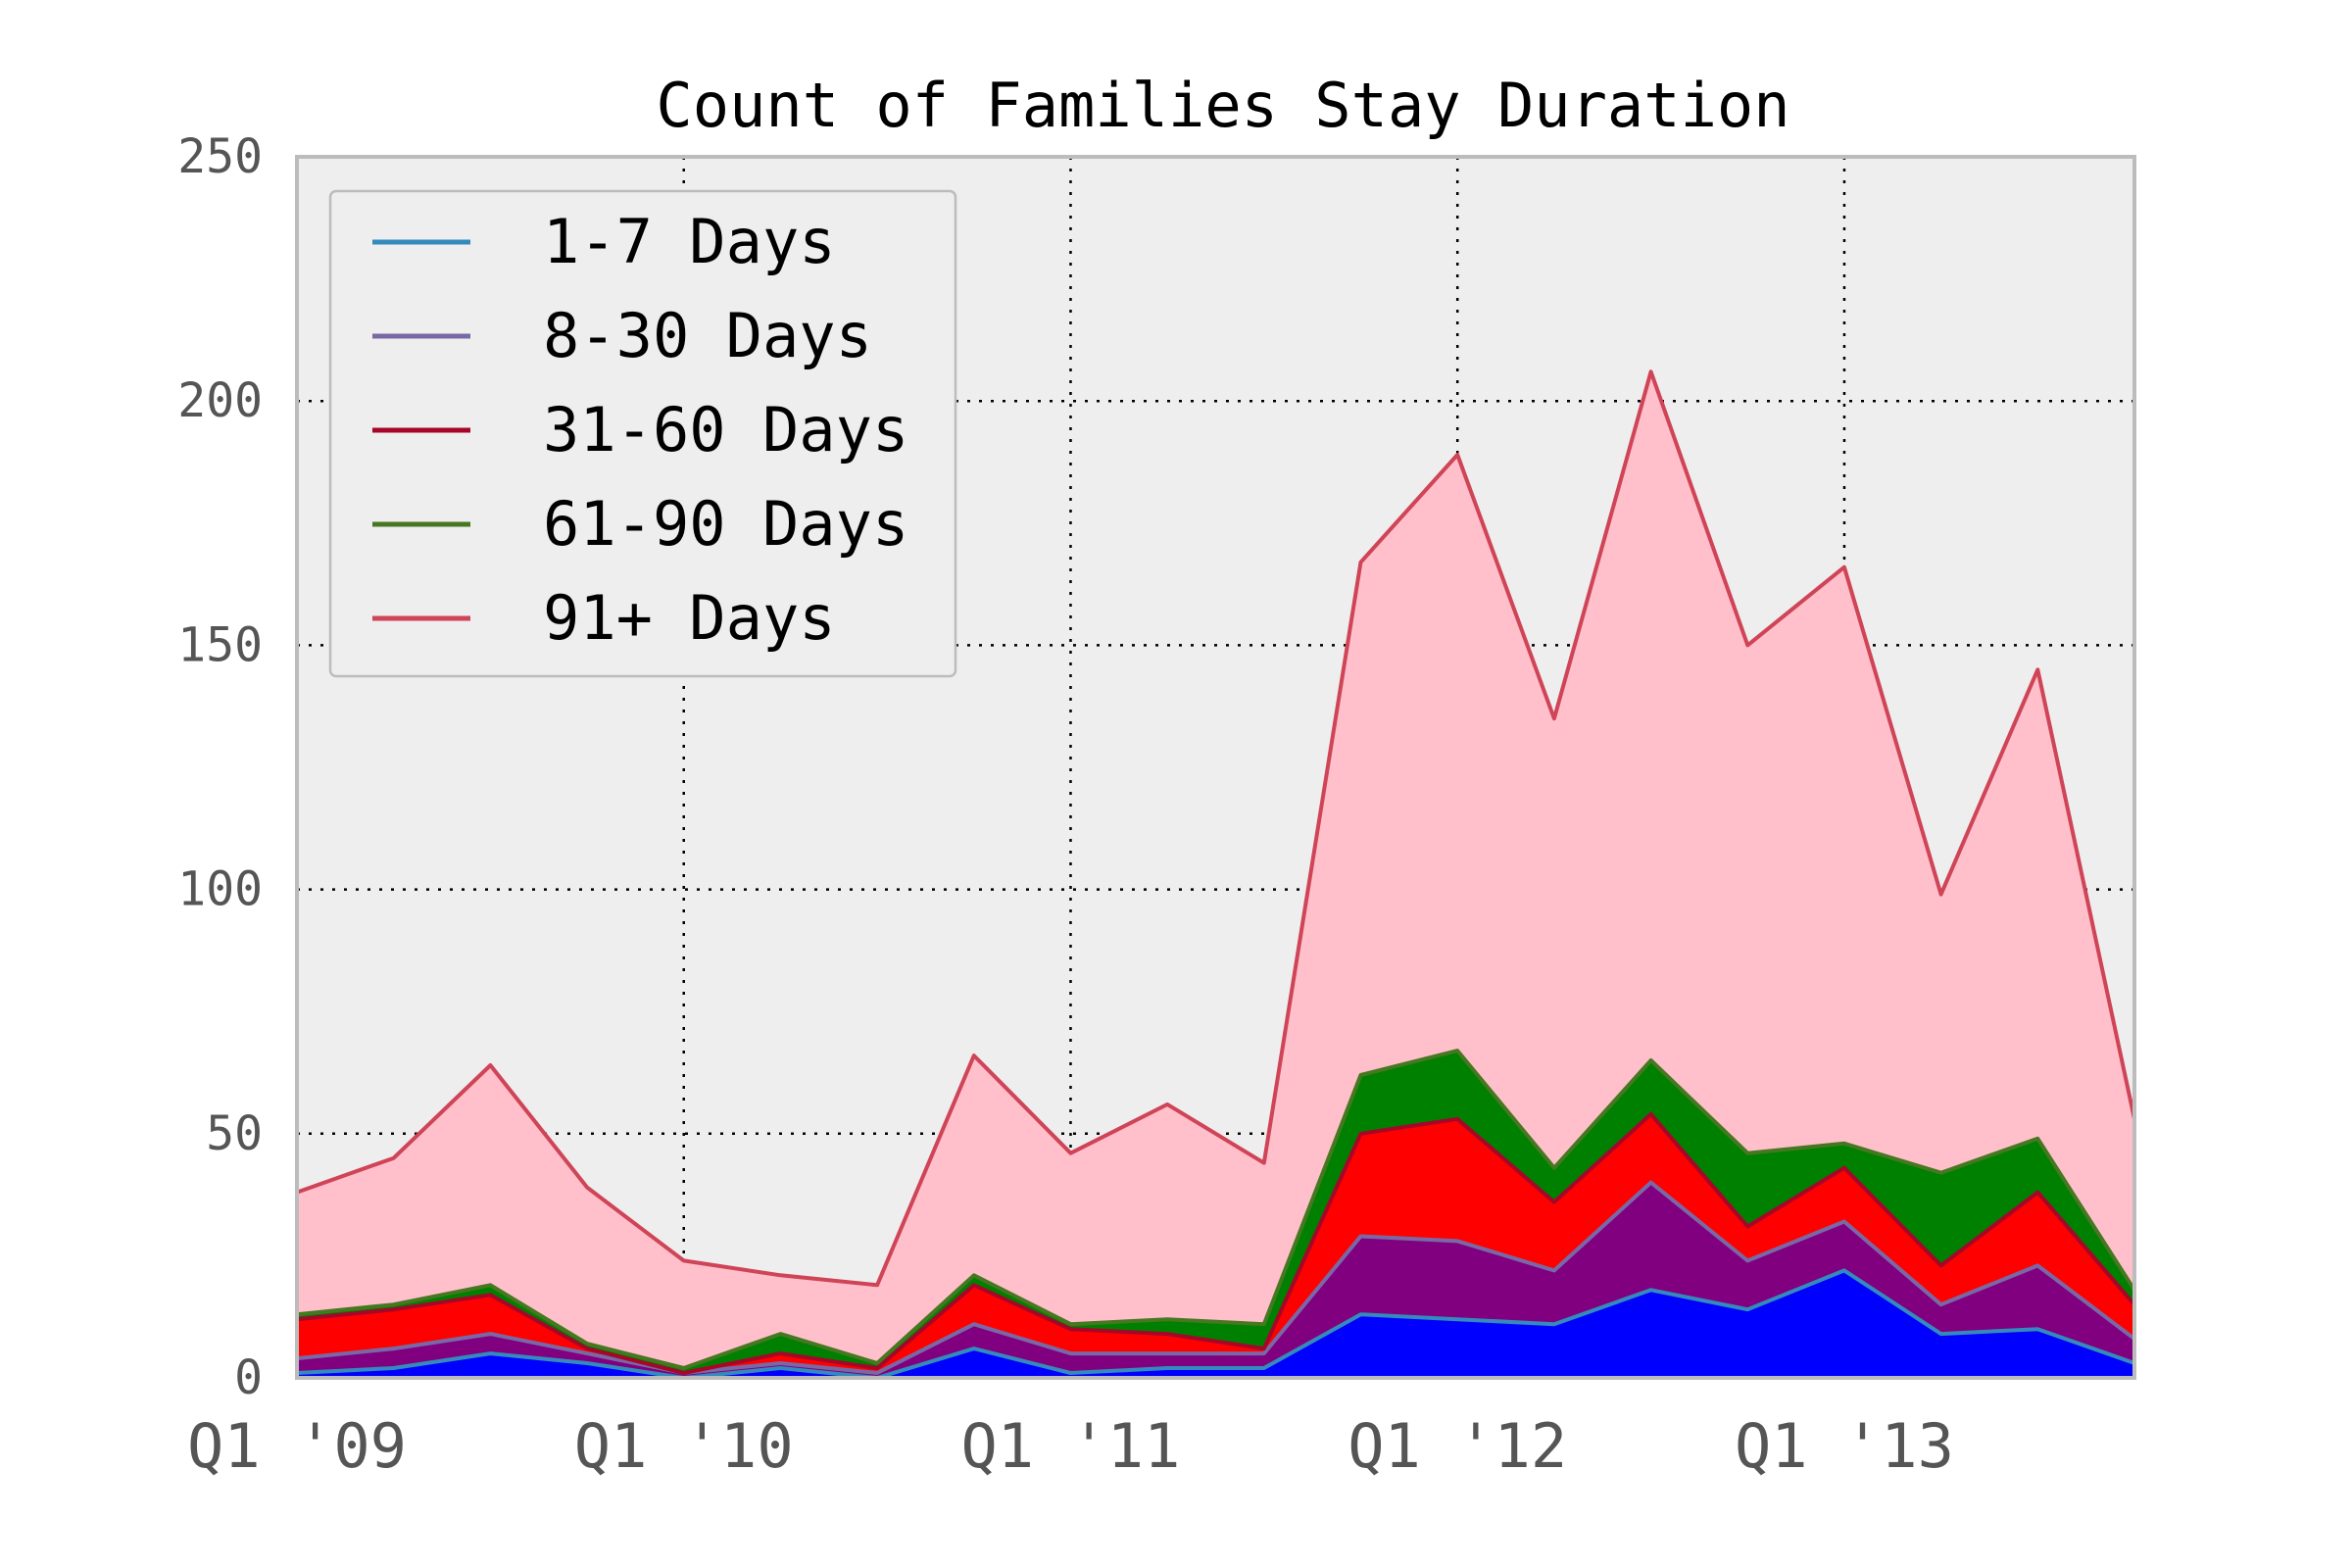  What do you see at coordinates (220, 400) in the screenshot?
I see `y-tick-label: 200` at bounding box center [220, 400].